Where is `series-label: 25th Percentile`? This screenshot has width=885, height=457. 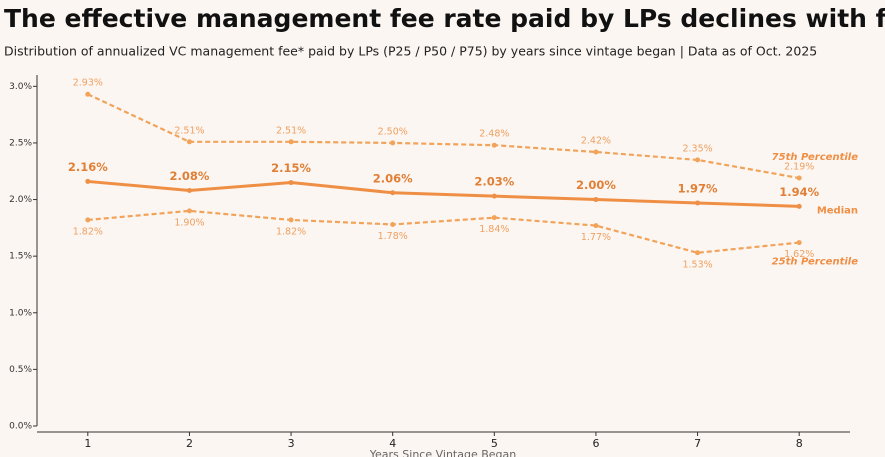 series-label: 25th Percentile is located at coordinates (815, 262).